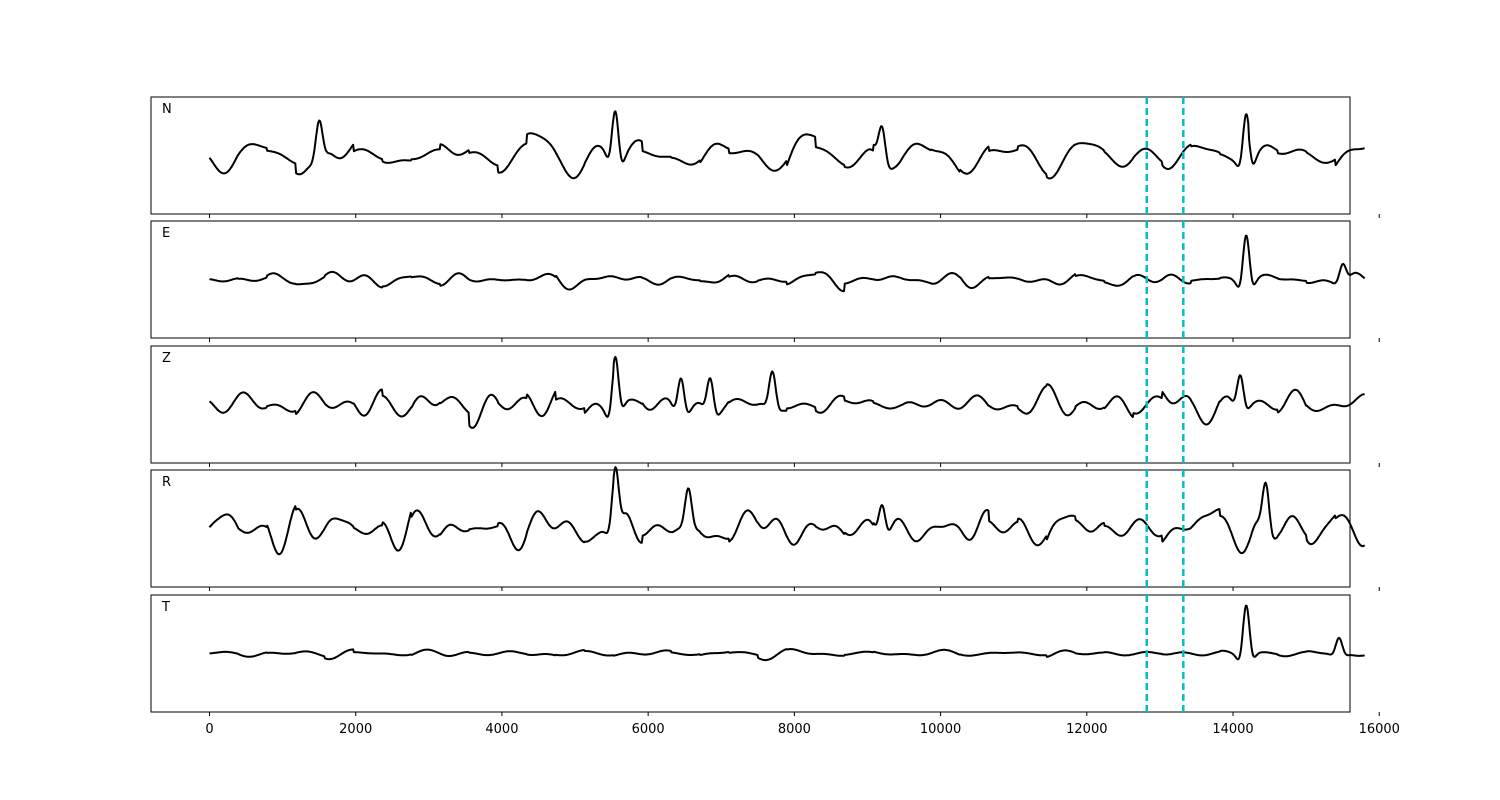  I want to click on trace-line-r, so click(787, 511).